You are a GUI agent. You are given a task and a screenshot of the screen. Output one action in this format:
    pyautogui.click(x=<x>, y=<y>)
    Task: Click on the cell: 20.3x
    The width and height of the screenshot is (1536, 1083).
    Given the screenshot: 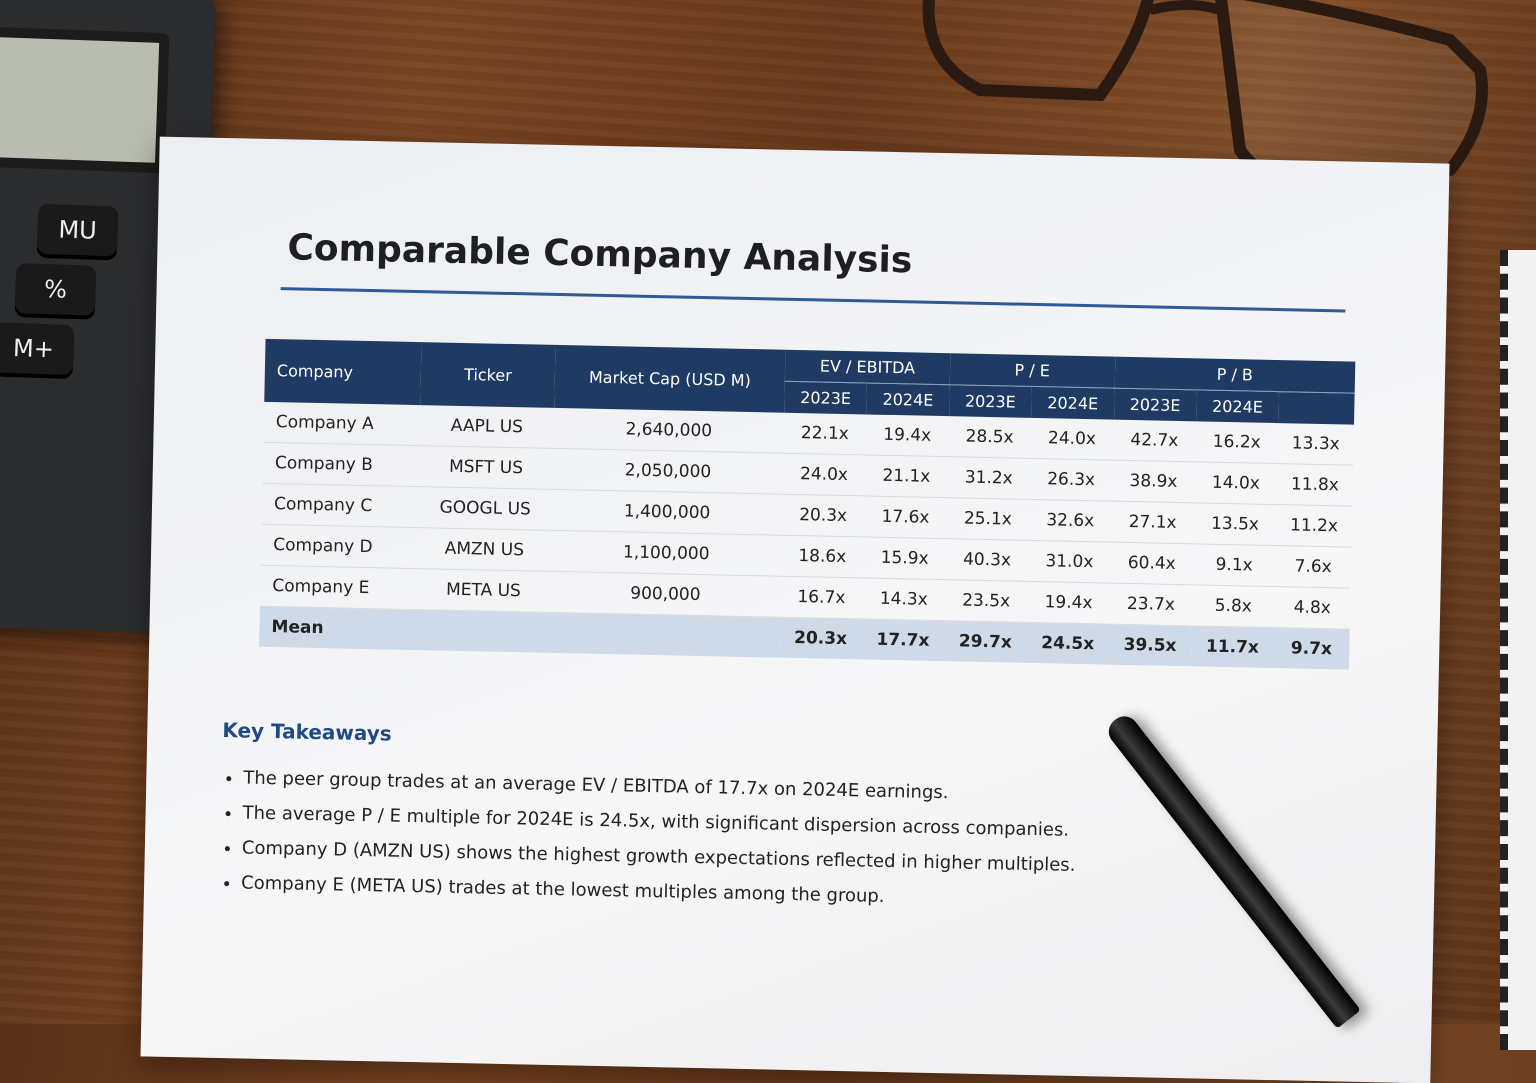 What is the action you would take?
    pyautogui.click(x=823, y=515)
    